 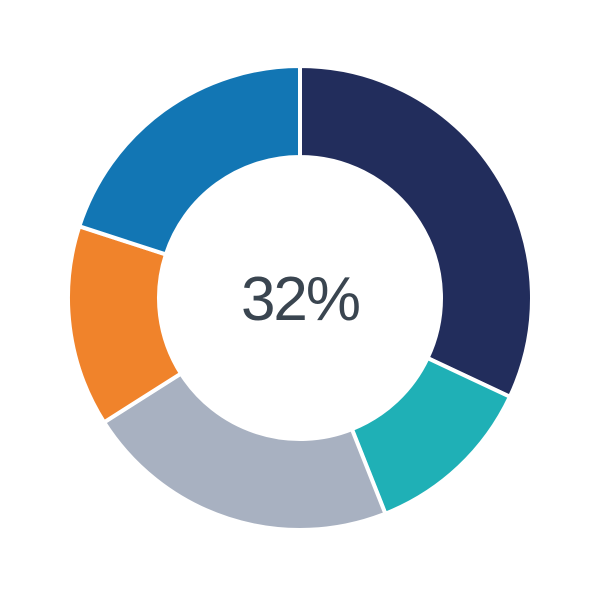 I want to click on blue-segment, so click(x=189, y=160).